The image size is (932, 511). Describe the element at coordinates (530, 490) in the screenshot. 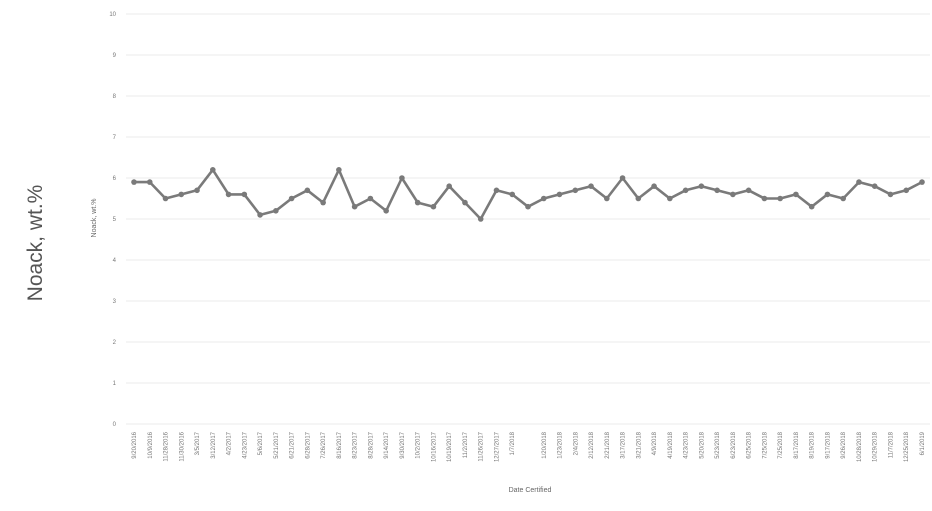

I see `x-axis-title: Date Certified` at that location.